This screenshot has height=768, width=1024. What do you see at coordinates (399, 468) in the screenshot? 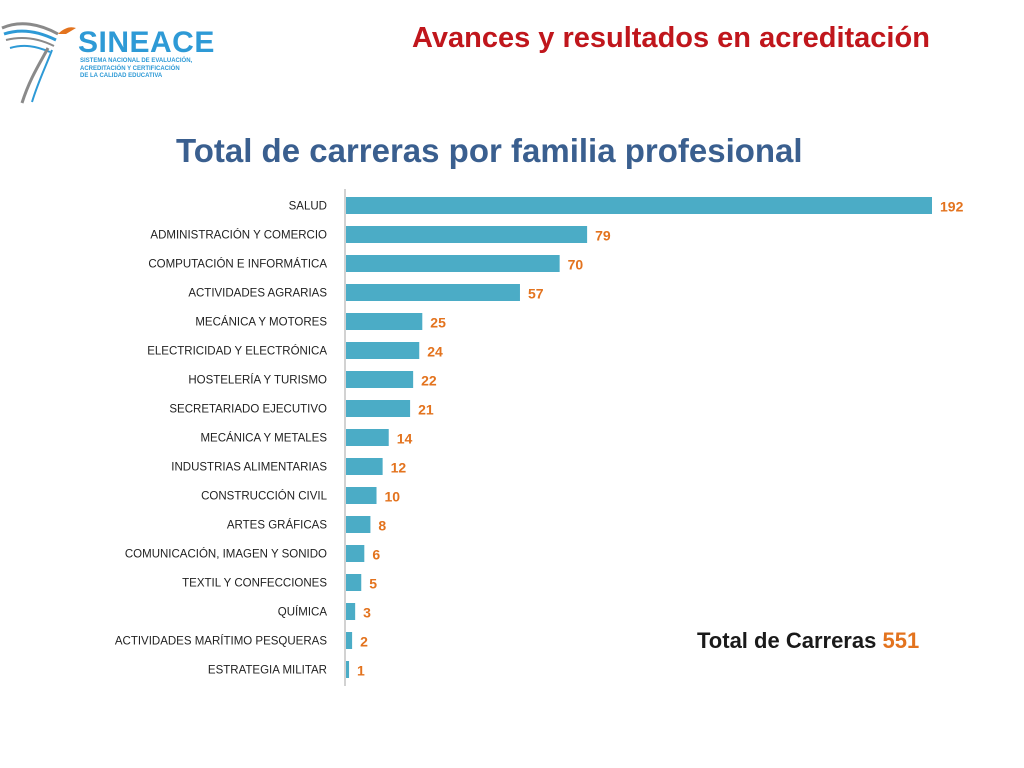
I see `data-label: 12` at bounding box center [399, 468].